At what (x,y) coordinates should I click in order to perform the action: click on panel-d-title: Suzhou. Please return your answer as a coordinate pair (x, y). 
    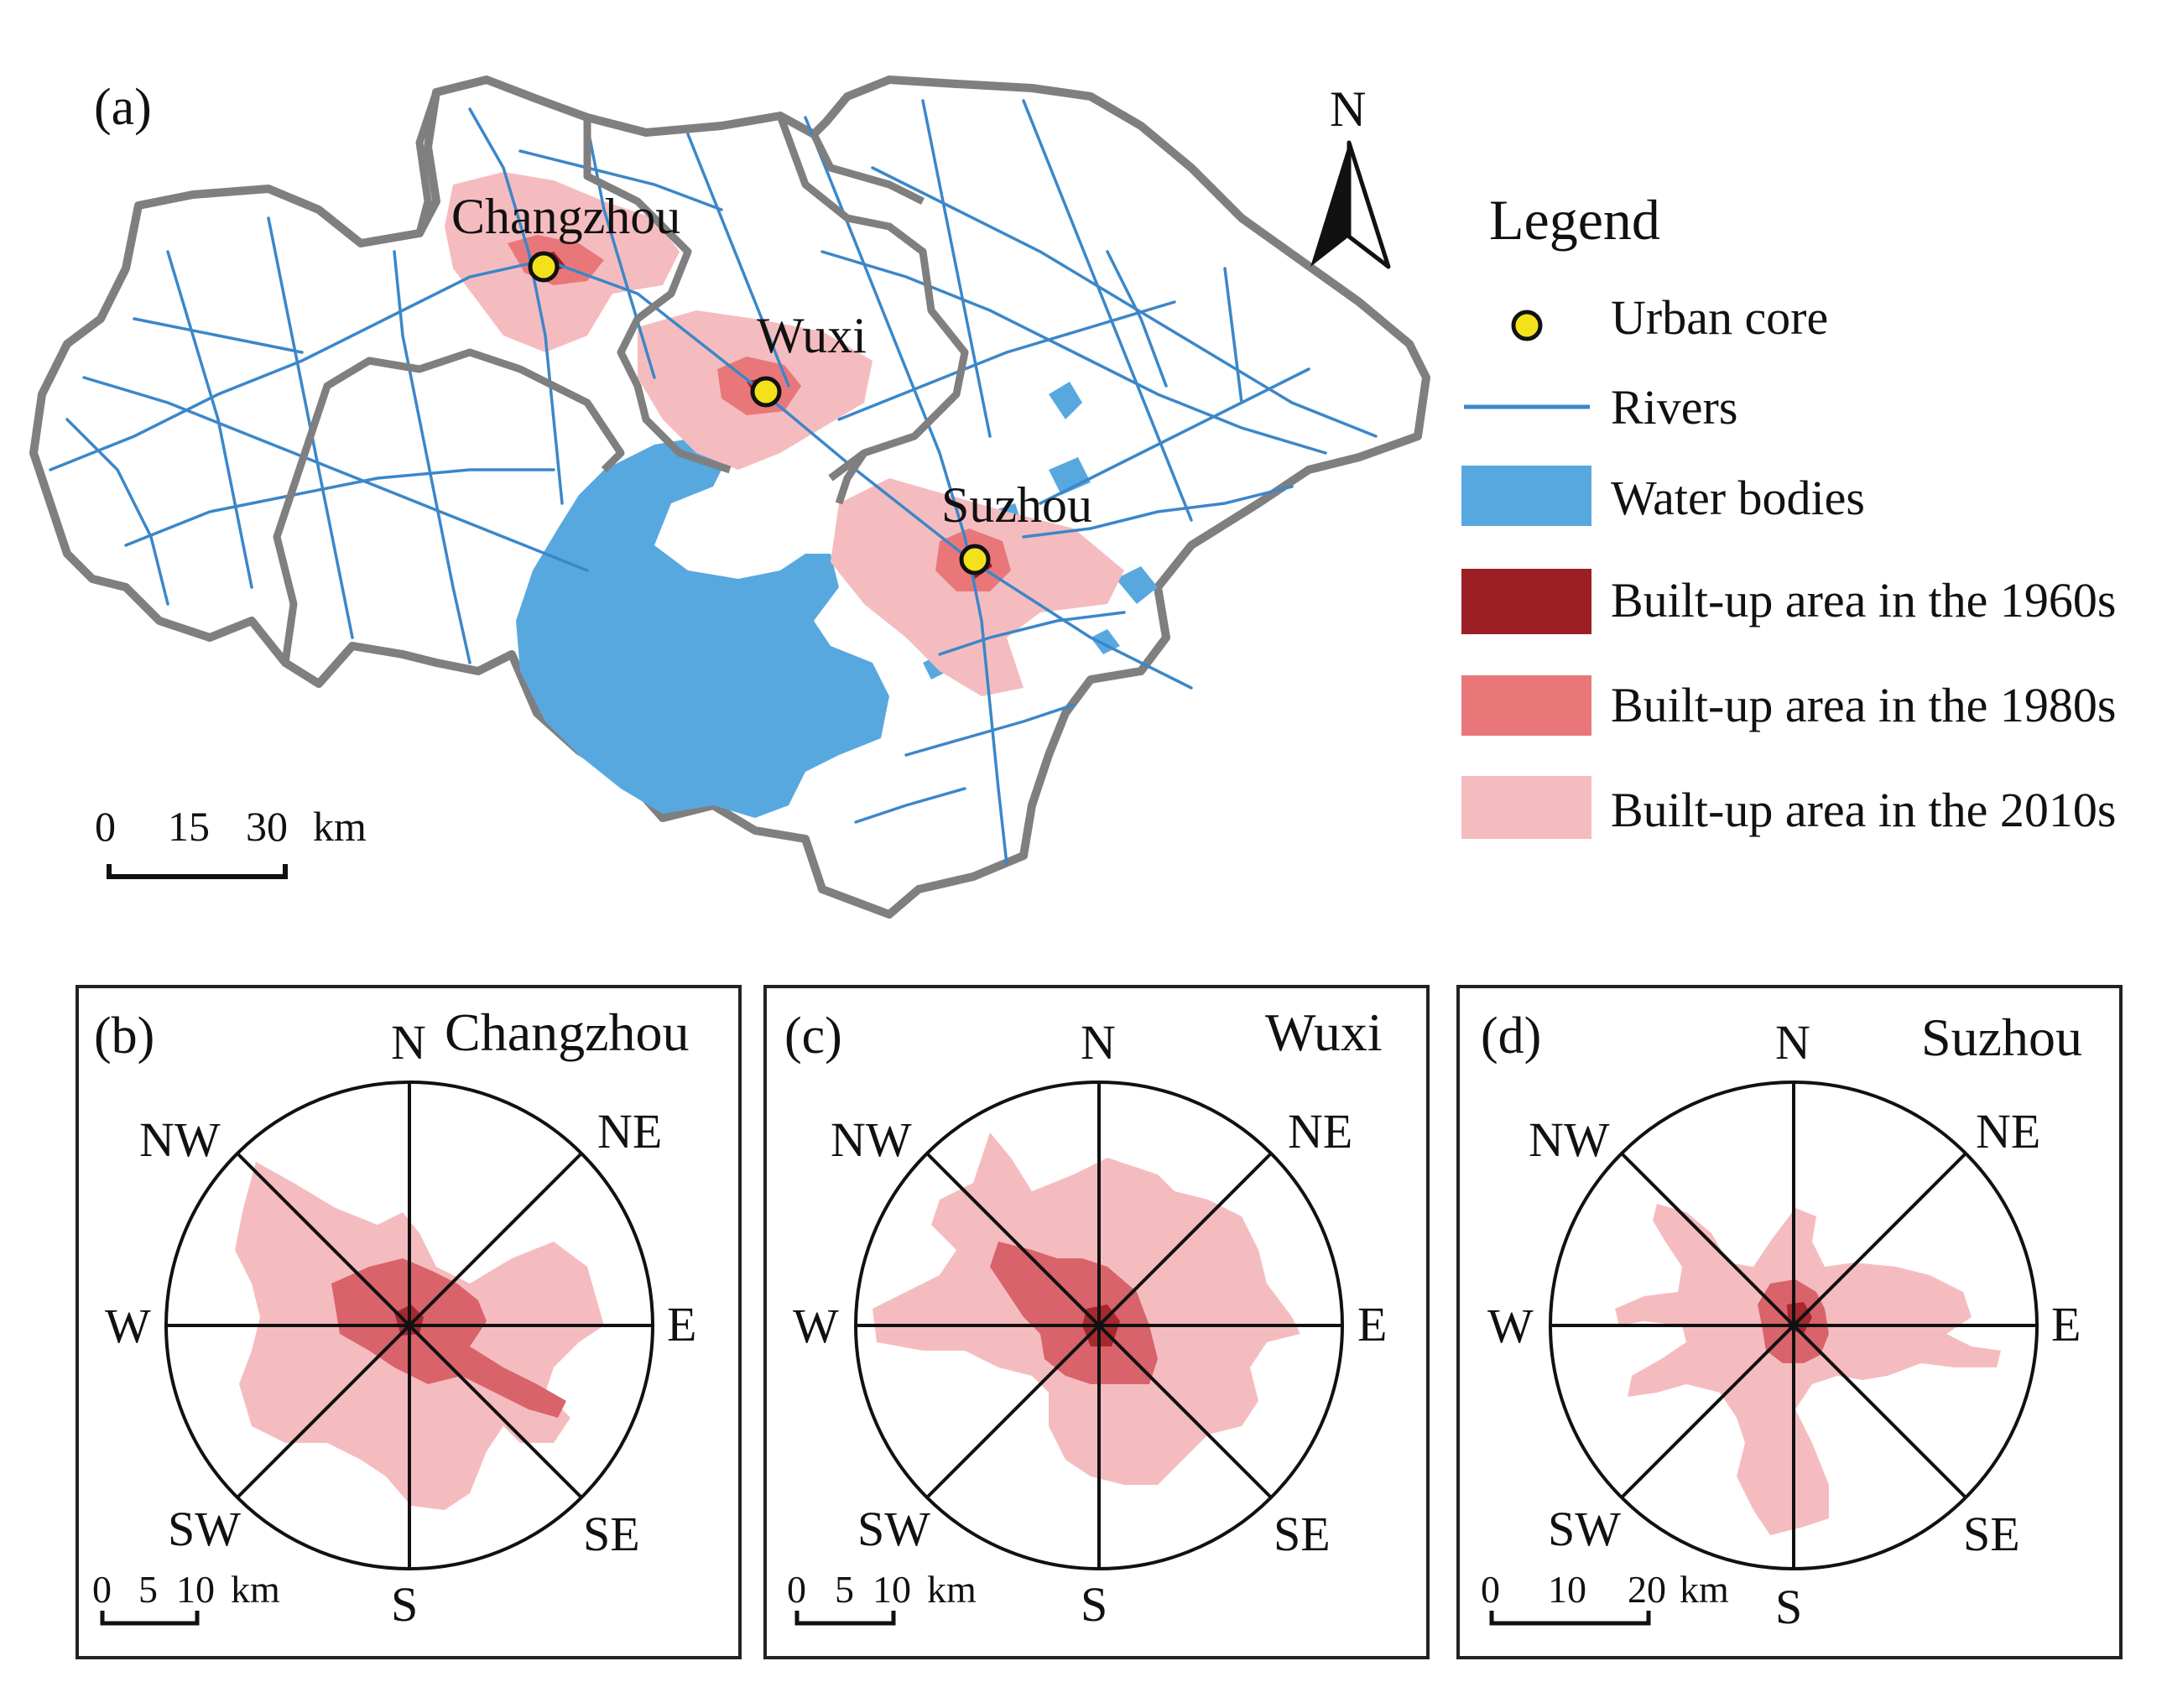
    Looking at the image, I should click on (2002, 1037).